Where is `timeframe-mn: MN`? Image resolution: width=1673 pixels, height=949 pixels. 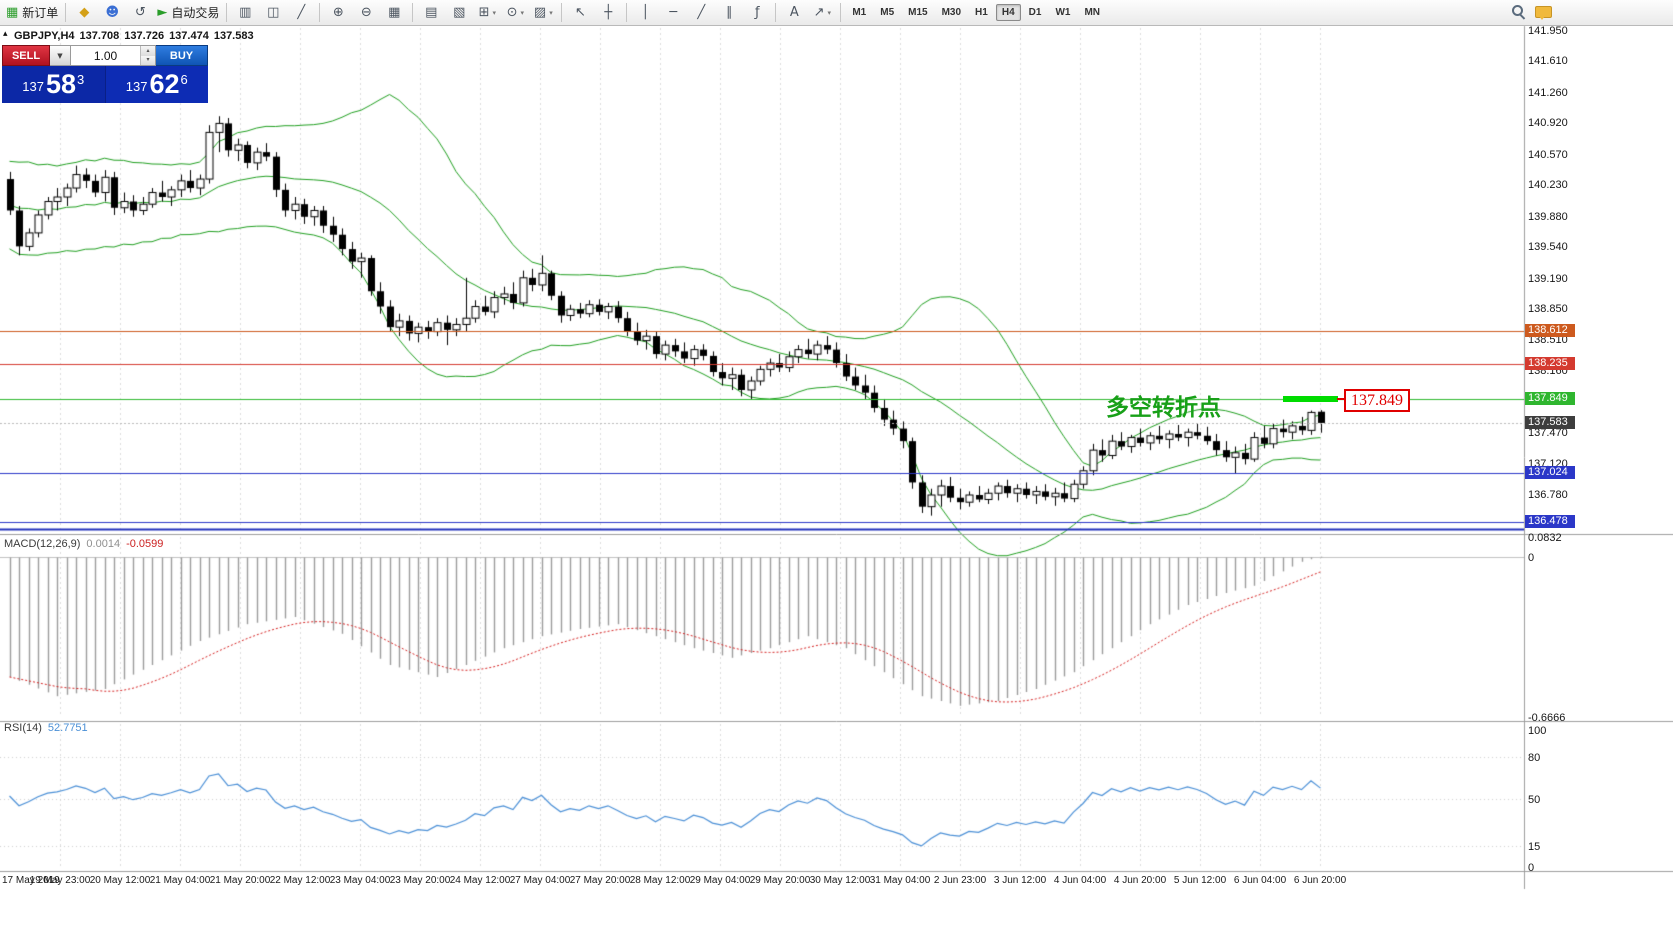
timeframe-mn: MN is located at coordinates (1092, 12).